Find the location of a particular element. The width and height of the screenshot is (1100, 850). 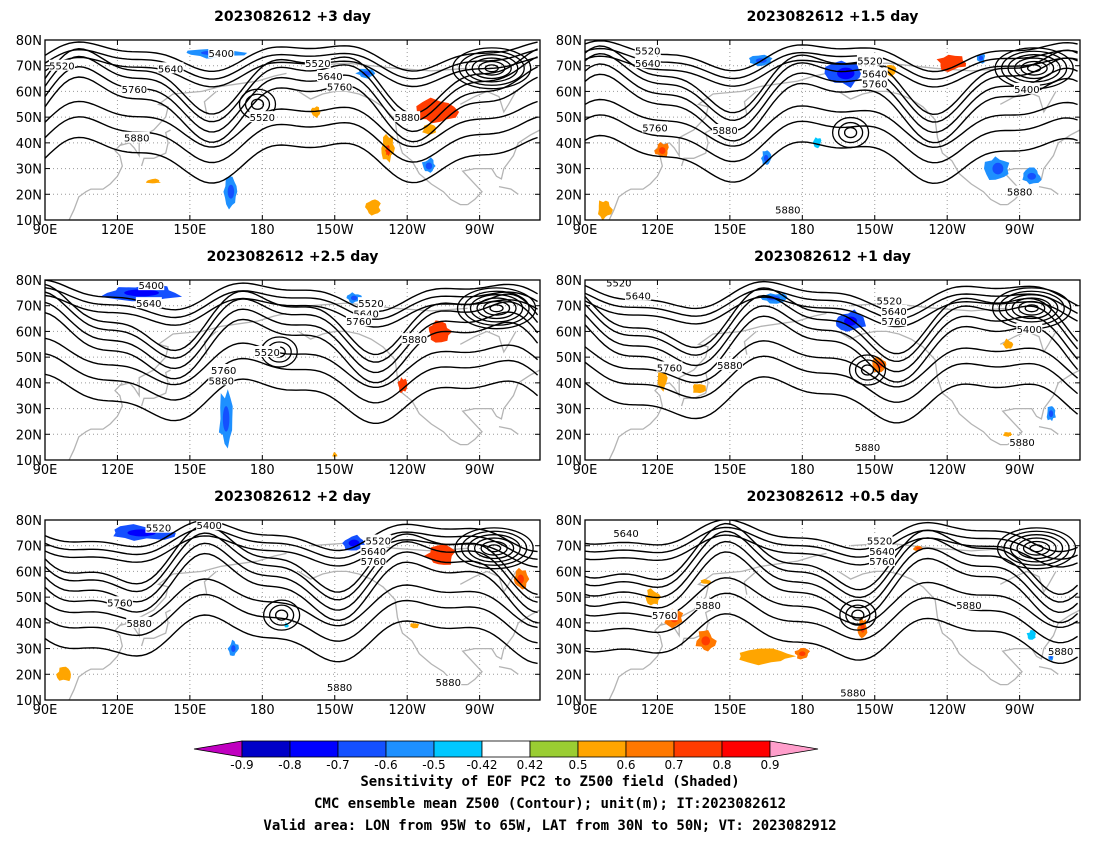

y-tick-label: 40N is located at coordinates (569, 384).